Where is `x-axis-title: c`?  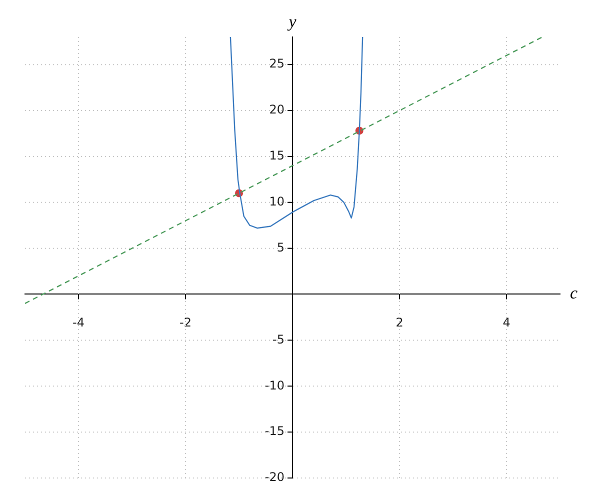 x-axis-title: c is located at coordinates (574, 293).